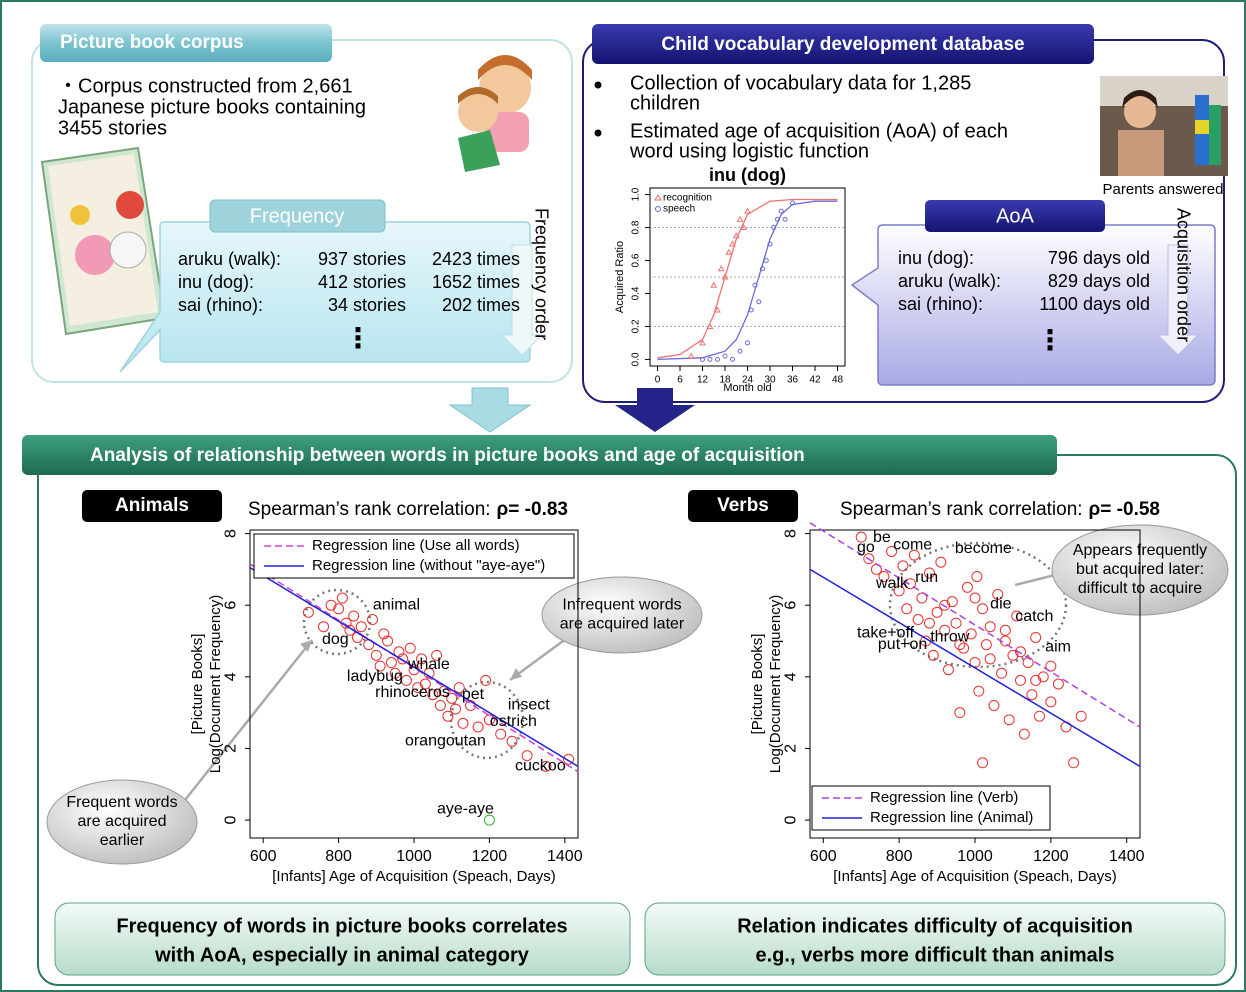 The width and height of the screenshot is (1246, 992). I want to click on aoa-value: 1100 days old, so click(1094, 304).